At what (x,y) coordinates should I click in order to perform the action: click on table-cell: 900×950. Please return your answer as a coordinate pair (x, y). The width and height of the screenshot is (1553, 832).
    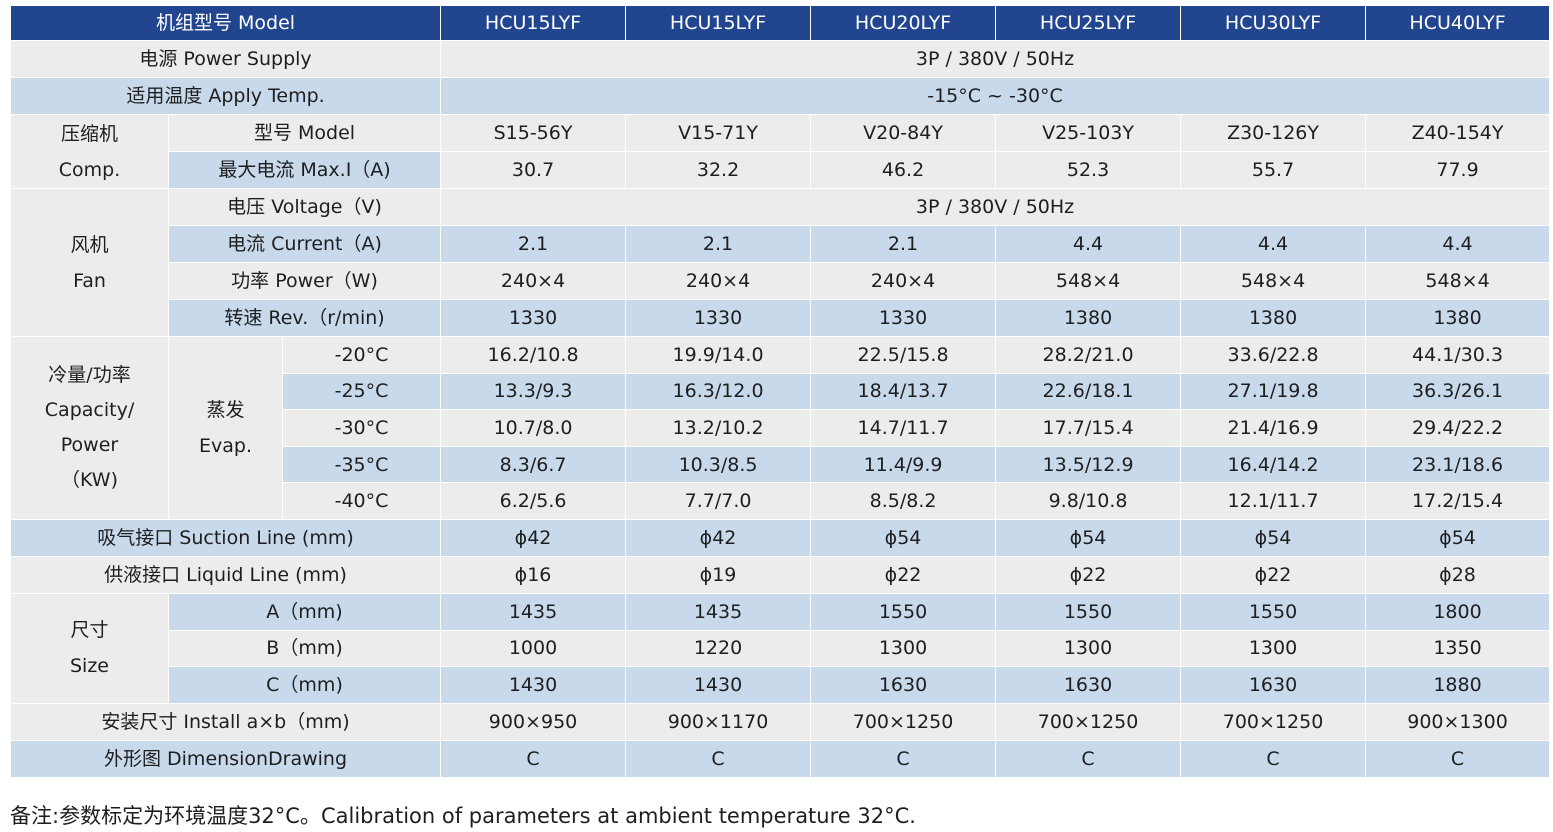
    Looking at the image, I should click on (533, 721).